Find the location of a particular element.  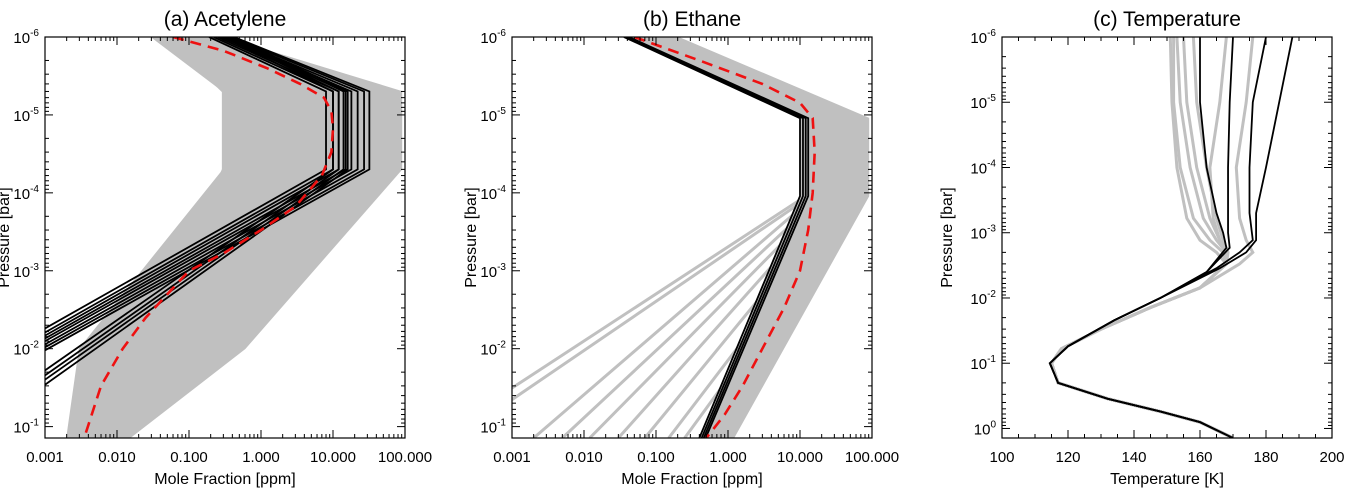

x-tick-label: 100 is located at coordinates (1001, 457).